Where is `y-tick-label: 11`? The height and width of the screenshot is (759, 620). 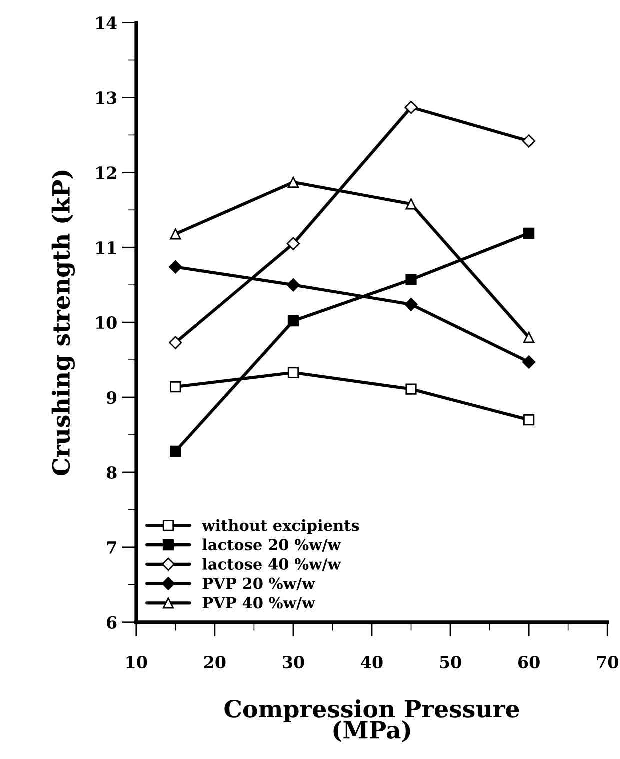 y-tick-label: 11 is located at coordinates (106, 248).